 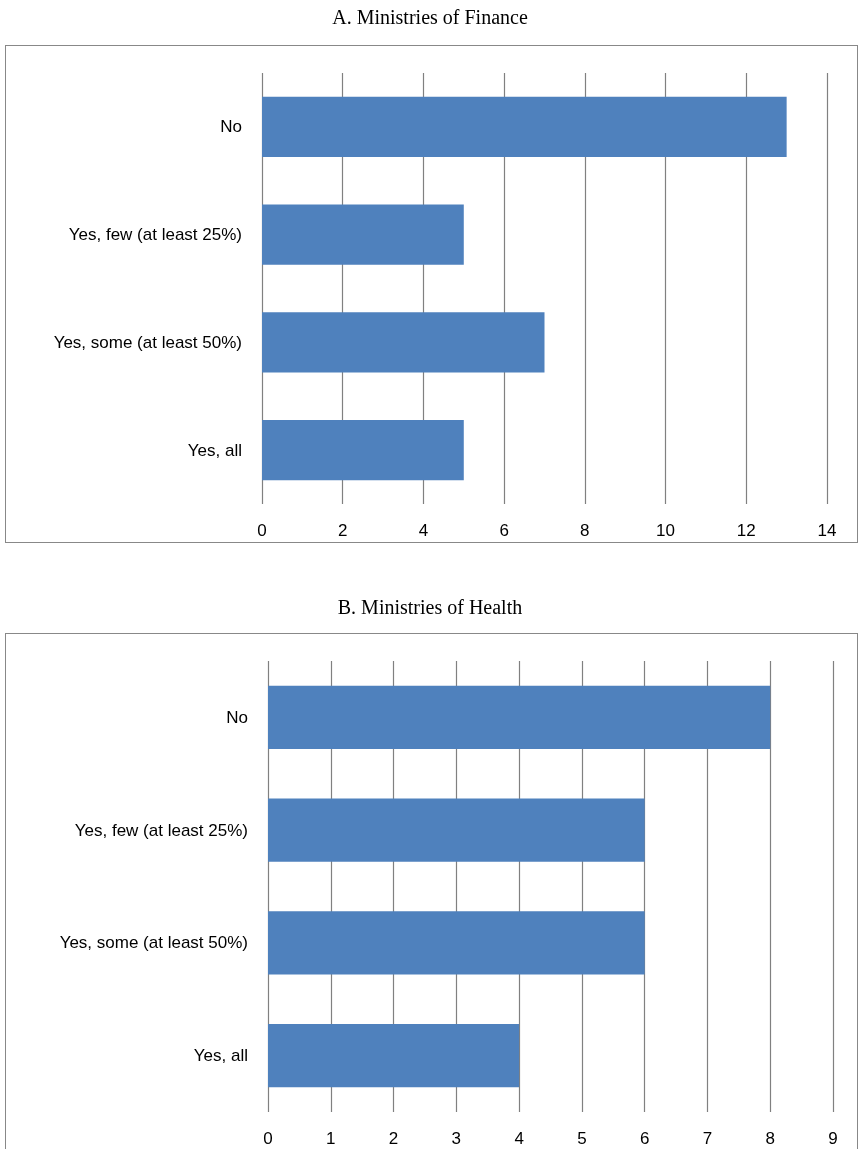 I want to click on x-tick-label: 14, so click(x=827, y=530).